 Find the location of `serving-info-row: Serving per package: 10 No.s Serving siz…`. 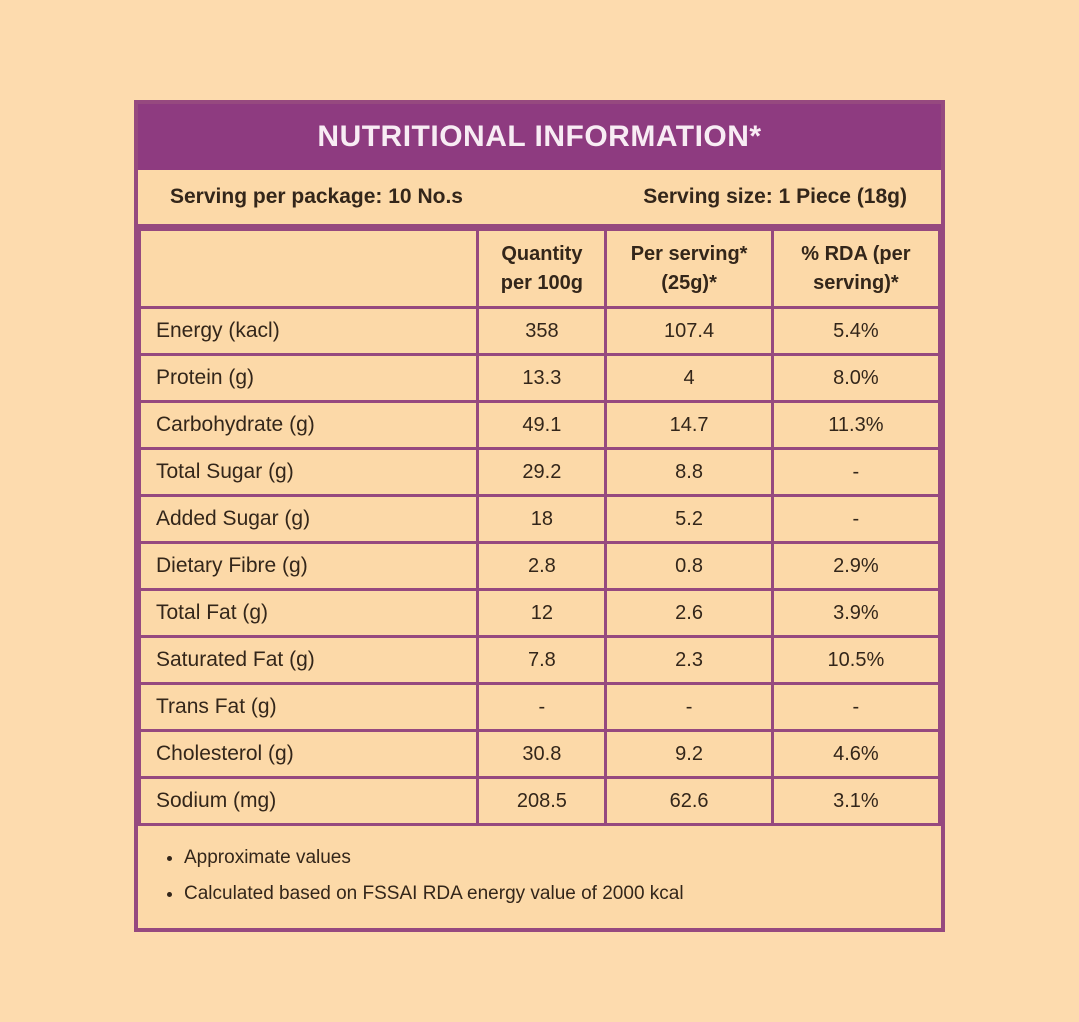

serving-info-row: Serving per package: 10 No.s Serving siz… is located at coordinates (539, 199).